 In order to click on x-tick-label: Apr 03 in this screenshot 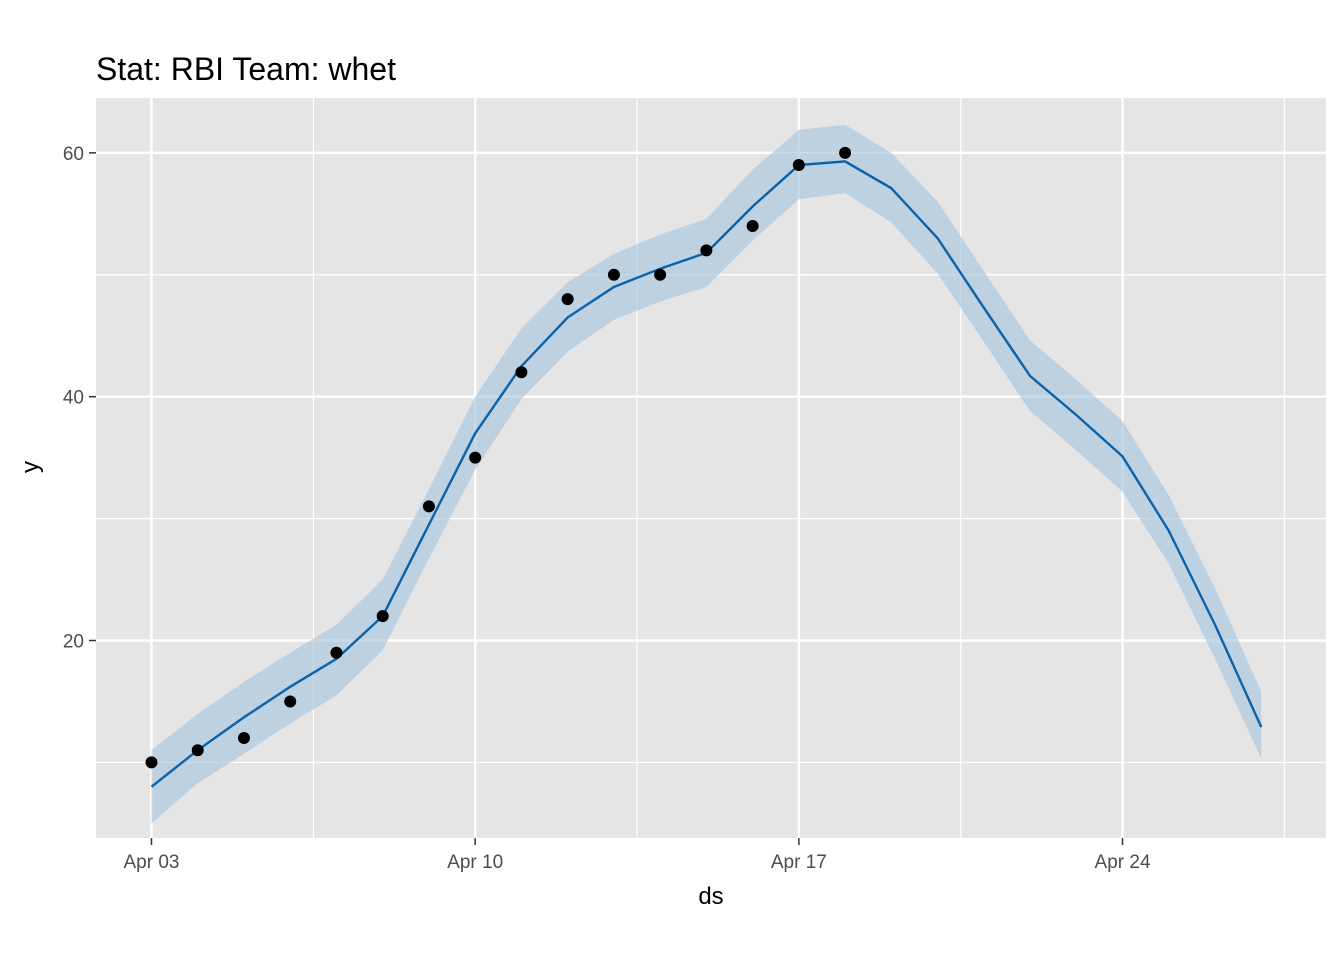, I will do `click(151, 862)`.